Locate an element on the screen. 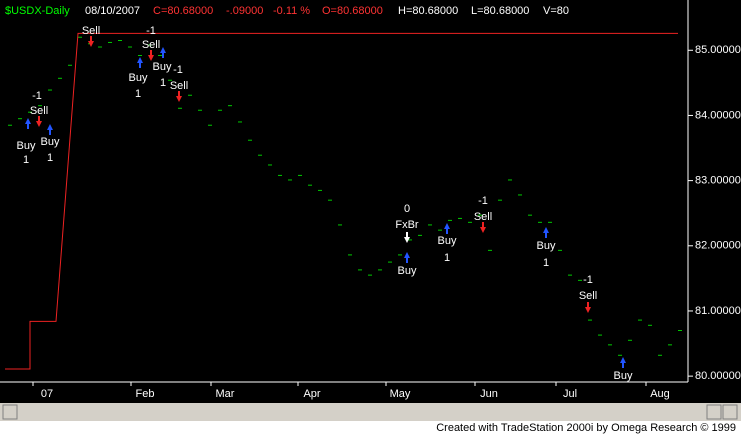 The width and height of the screenshot is (741, 435). y-tick-label: 81.00000 is located at coordinates (718, 311).